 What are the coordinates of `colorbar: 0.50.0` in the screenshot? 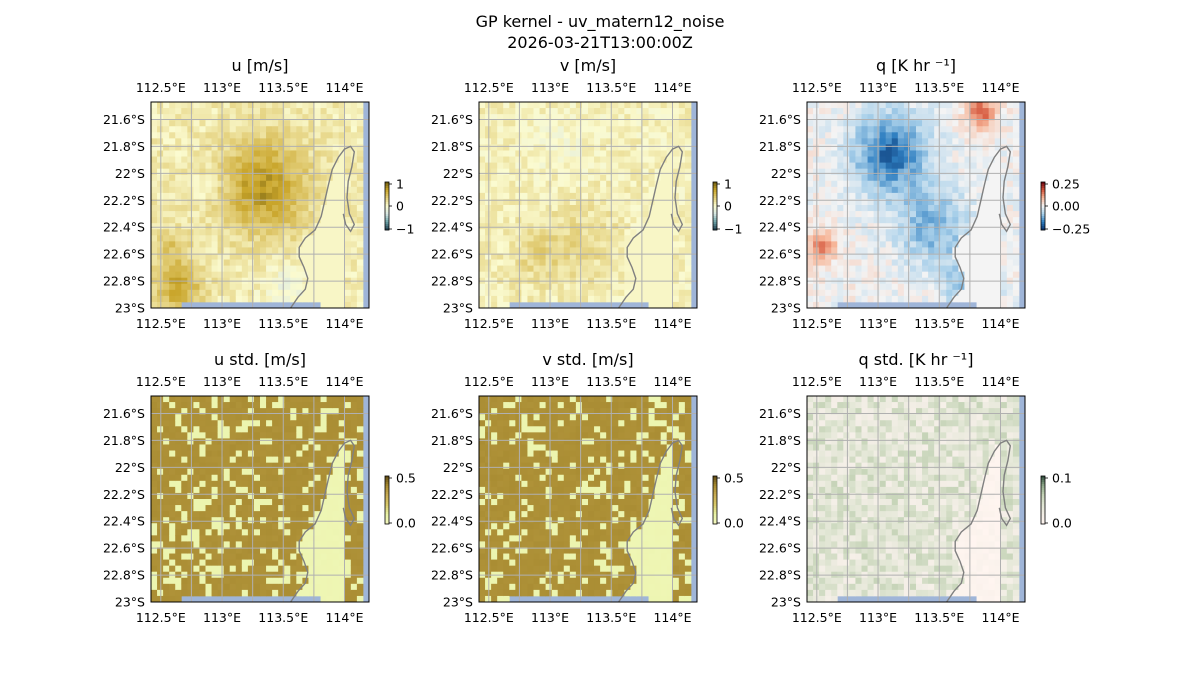 It's located at (400, 501).